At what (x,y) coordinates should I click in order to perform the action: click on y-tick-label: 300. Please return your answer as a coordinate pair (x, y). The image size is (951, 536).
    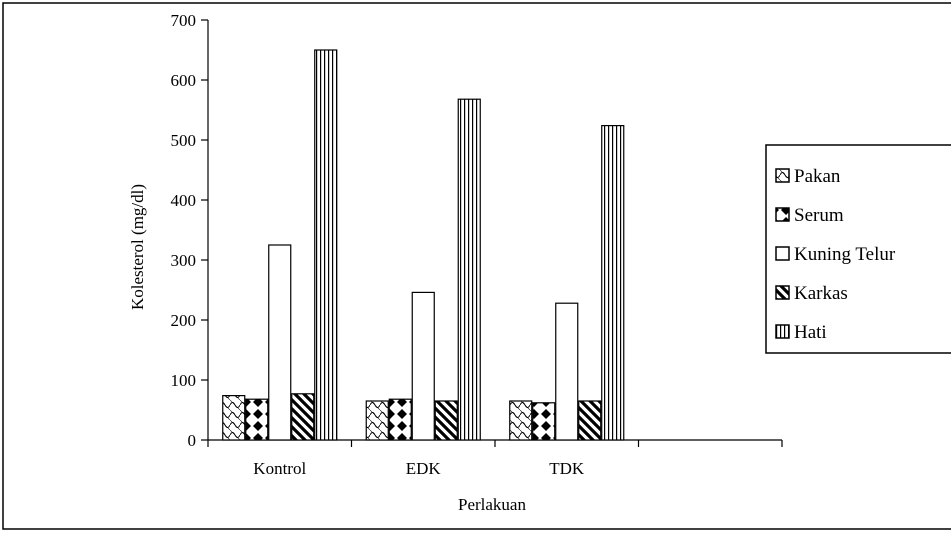
    Looking at the image, I should click on (184, 260).